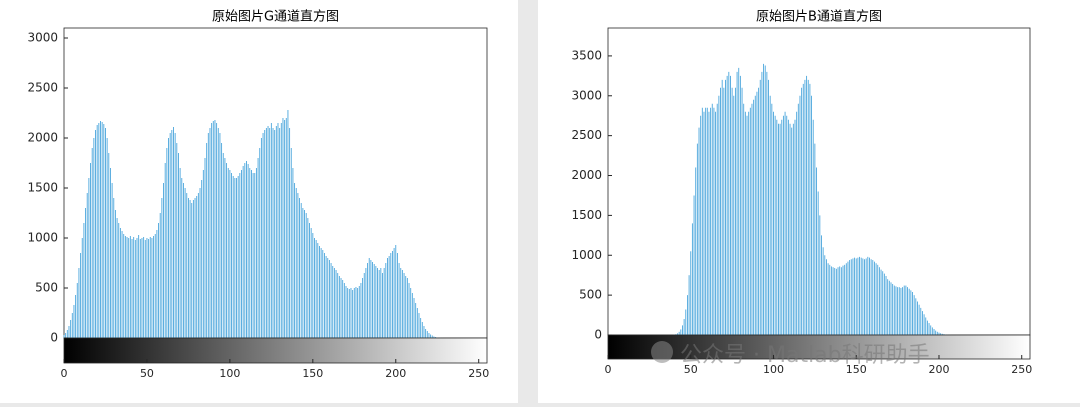 This screenshot has height=407, width=1080. What do you see at coordinates (805, 355) in the screenshot?
I see `watermark-text: 公众号 · Matlab科研助手` at bounding box center [805, 355].